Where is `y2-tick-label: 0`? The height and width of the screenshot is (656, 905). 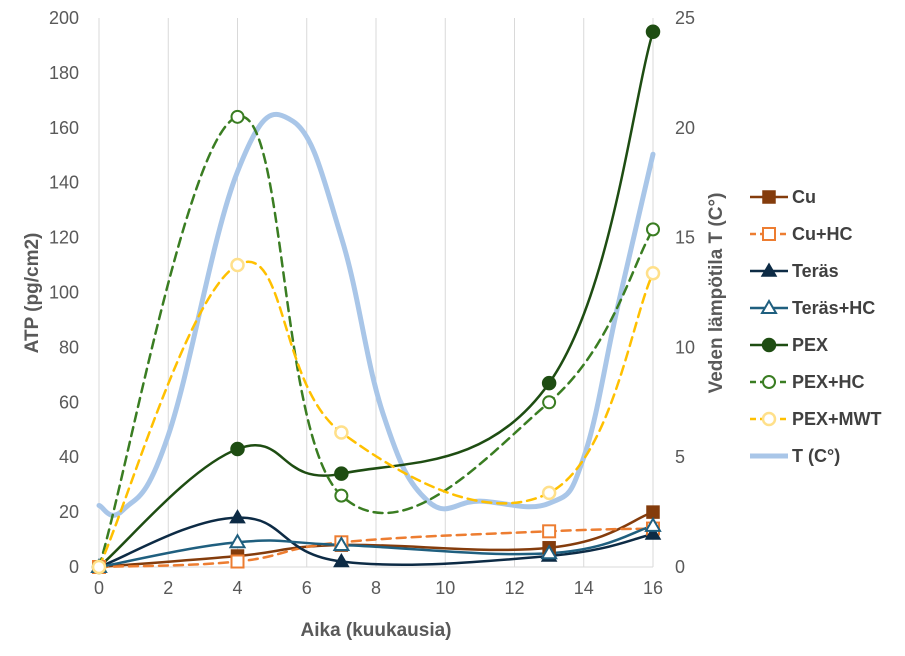 y2-tick-label: 0 is located at coordinates (680, 567).